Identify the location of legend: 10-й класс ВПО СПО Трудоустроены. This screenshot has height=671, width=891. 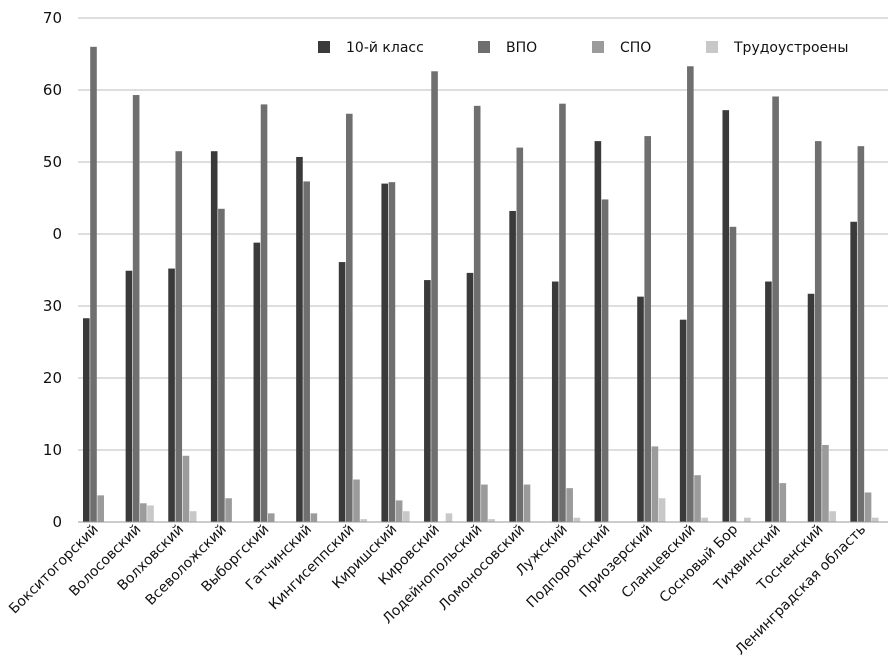
(583, 48).